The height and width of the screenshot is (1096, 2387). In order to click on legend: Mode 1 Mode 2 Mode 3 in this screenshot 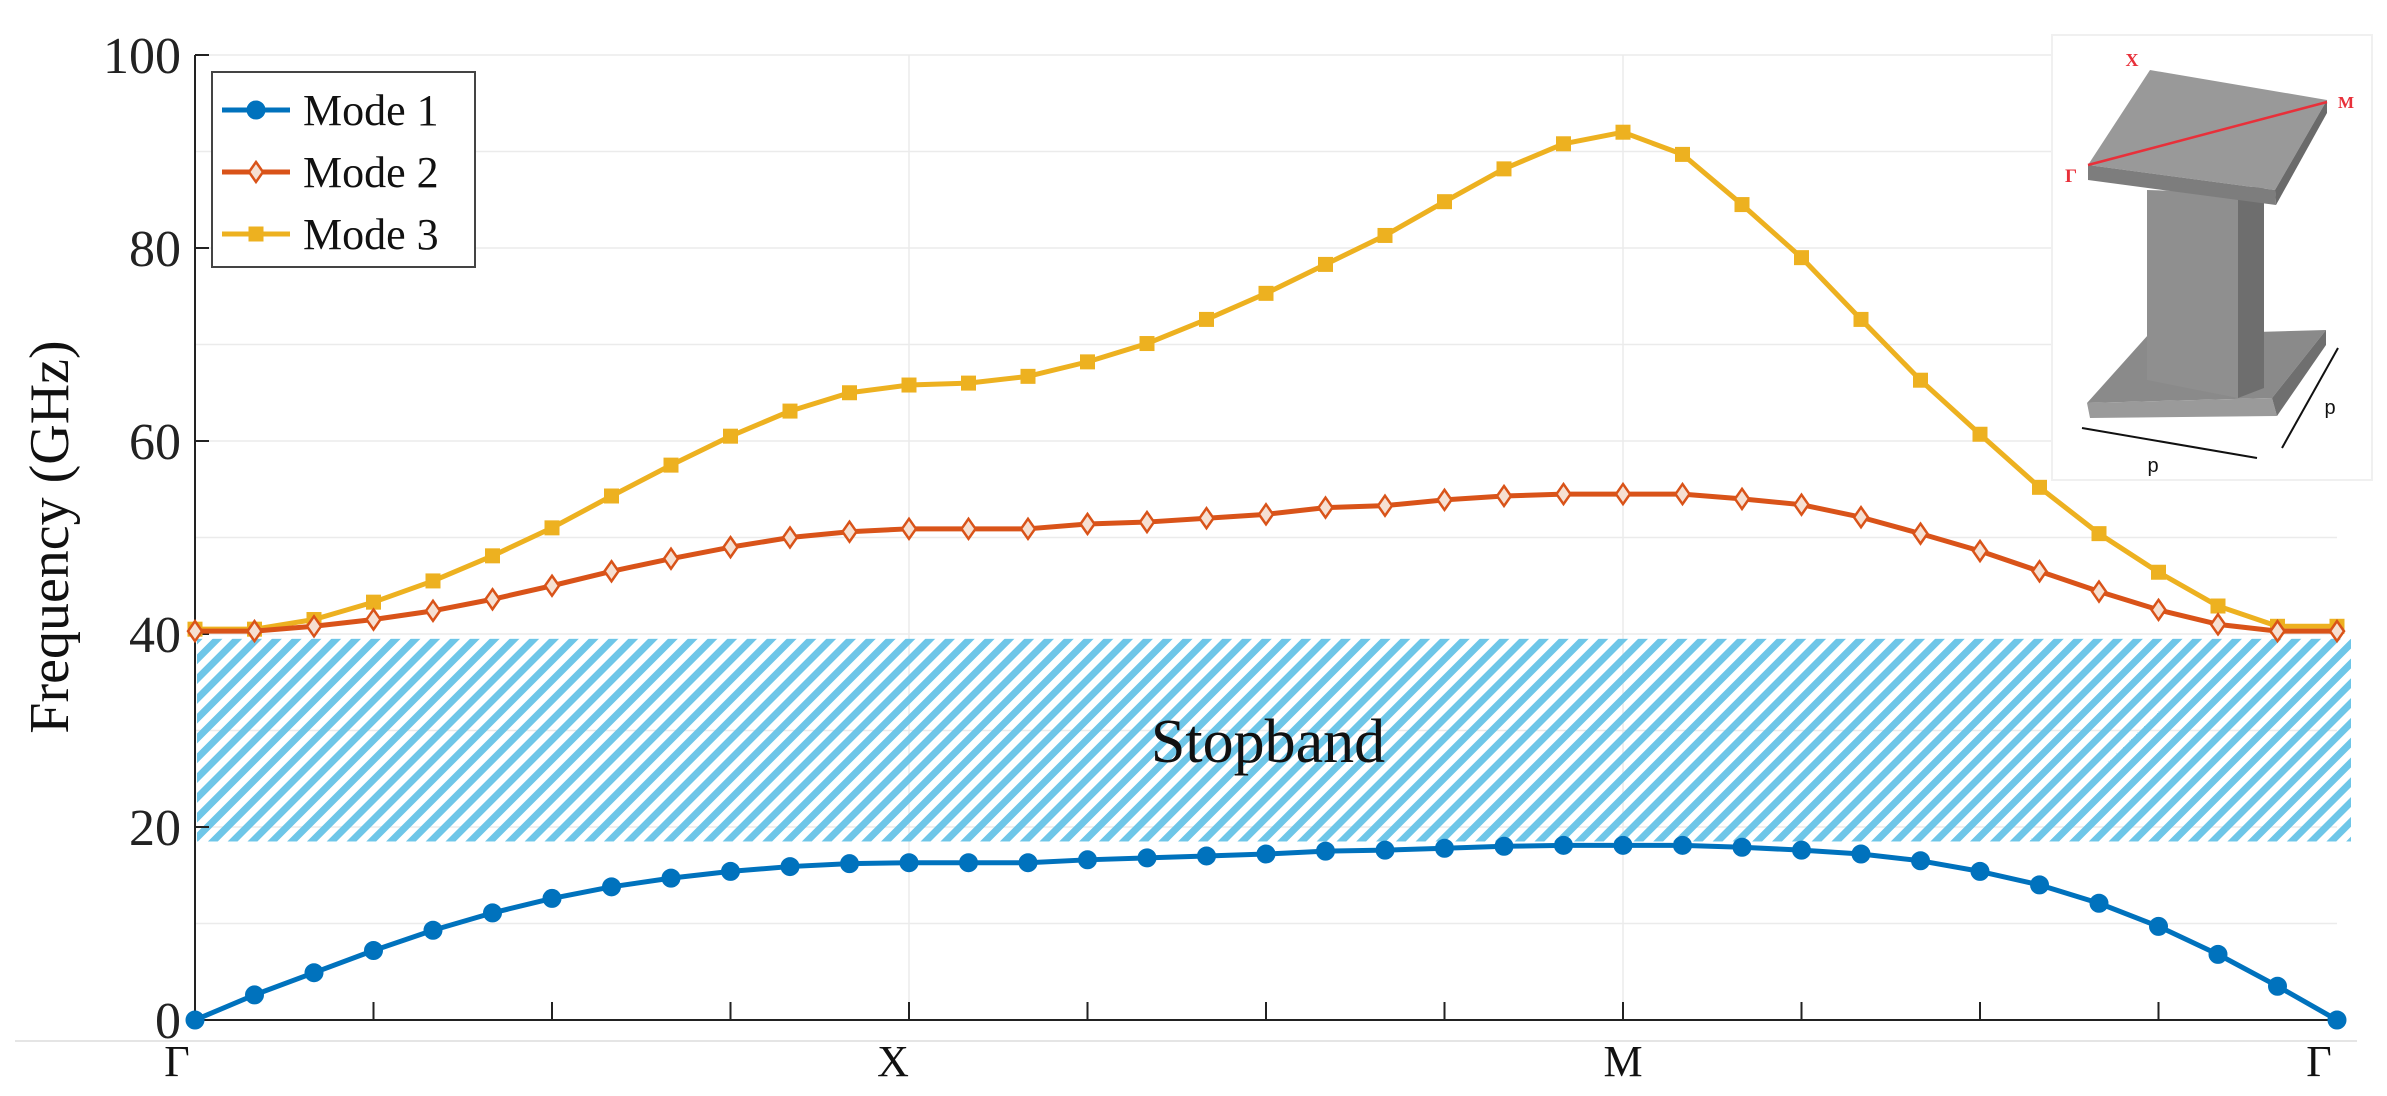, I will do `click(343, 169)`.